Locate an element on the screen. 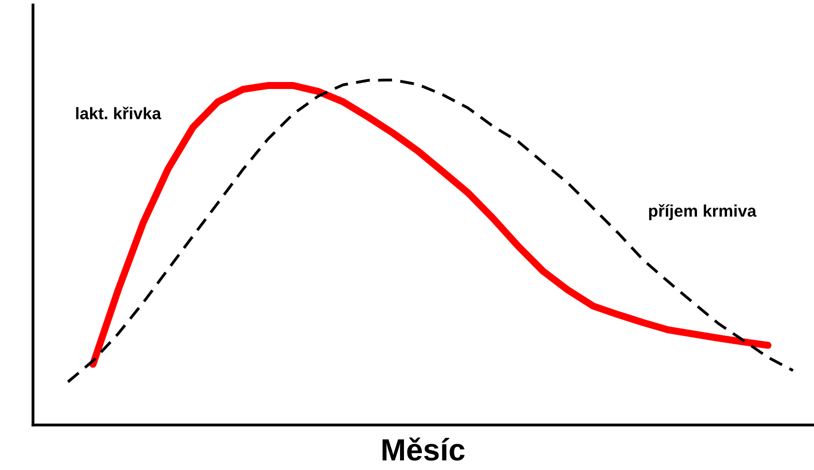  series-label: lakt. křivka is located at coordinates (119, 113).